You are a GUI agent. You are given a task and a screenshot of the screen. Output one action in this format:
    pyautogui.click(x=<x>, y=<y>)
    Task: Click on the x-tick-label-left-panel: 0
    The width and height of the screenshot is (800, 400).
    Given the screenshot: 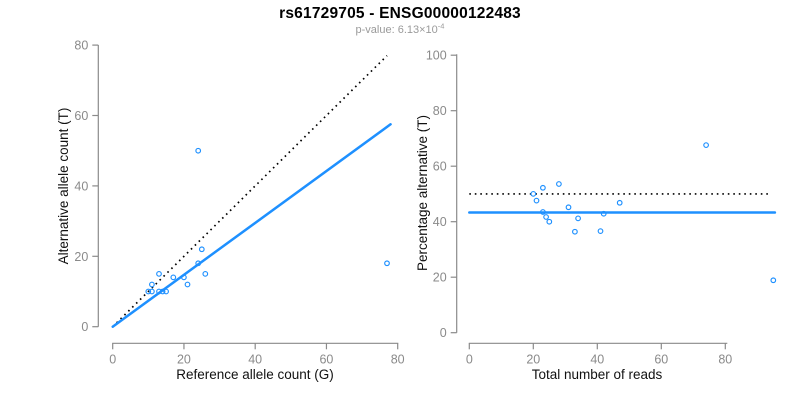 What is the action you would take?
    pyautogui.click(x=112, y=359)
    